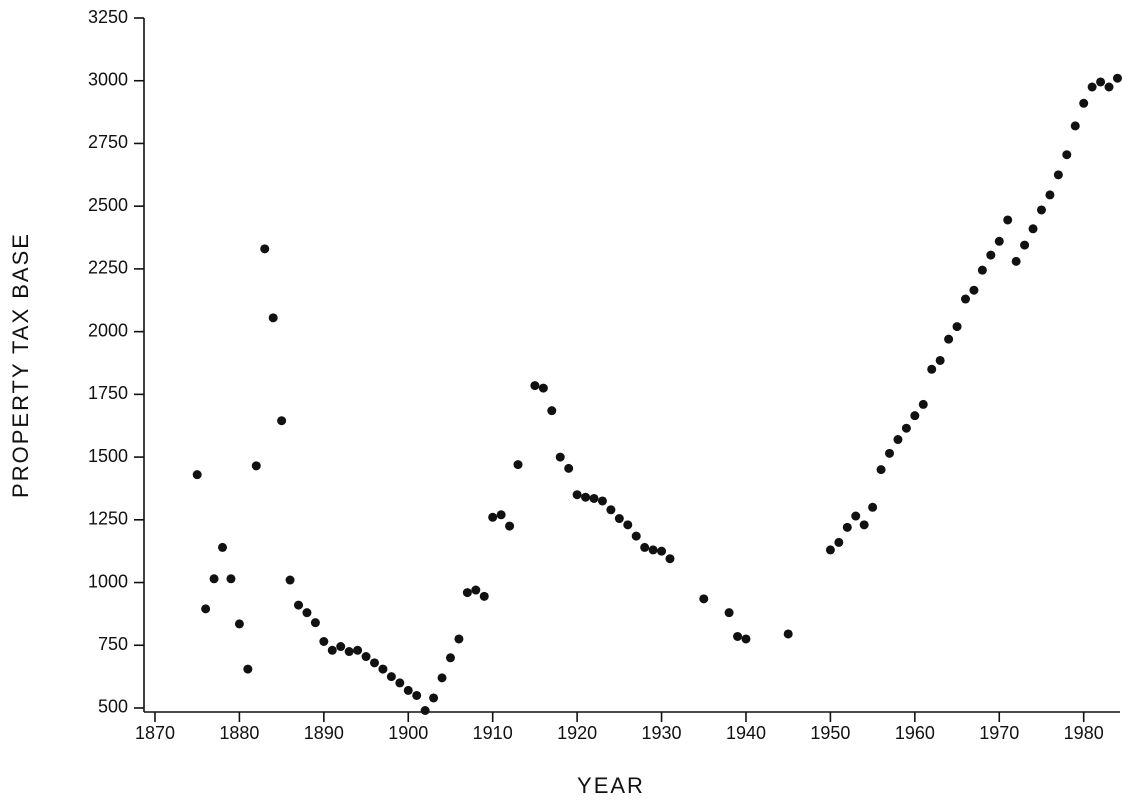 This screenshot has width=1123, height=802. What do you see at coordinates (20, 365) in the screenshot?
I see `y-axis-label: PROPERTY TAX BASE` at bounding box center [20, 365].